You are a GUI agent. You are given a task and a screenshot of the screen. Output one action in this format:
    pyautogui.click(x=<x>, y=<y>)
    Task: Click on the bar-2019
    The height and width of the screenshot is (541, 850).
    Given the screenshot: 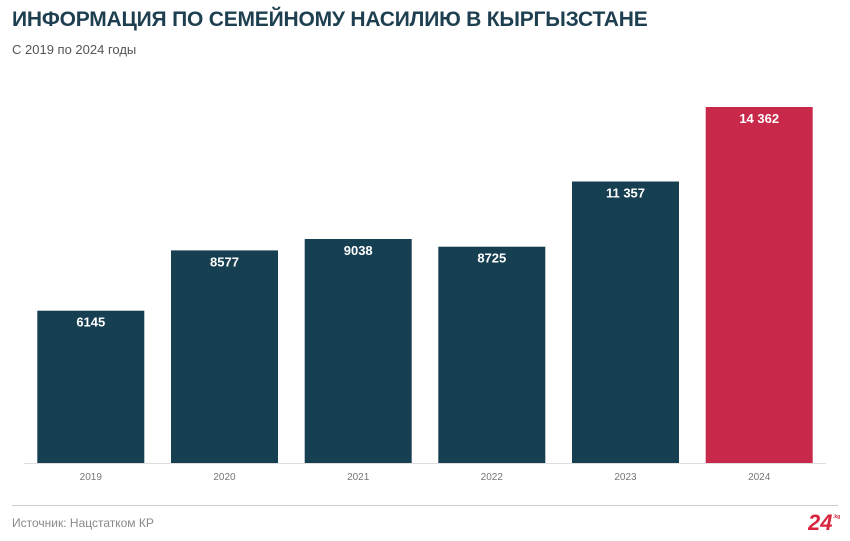 What is the action you would take?
    pyautogui.click(x=91, y=386)
    